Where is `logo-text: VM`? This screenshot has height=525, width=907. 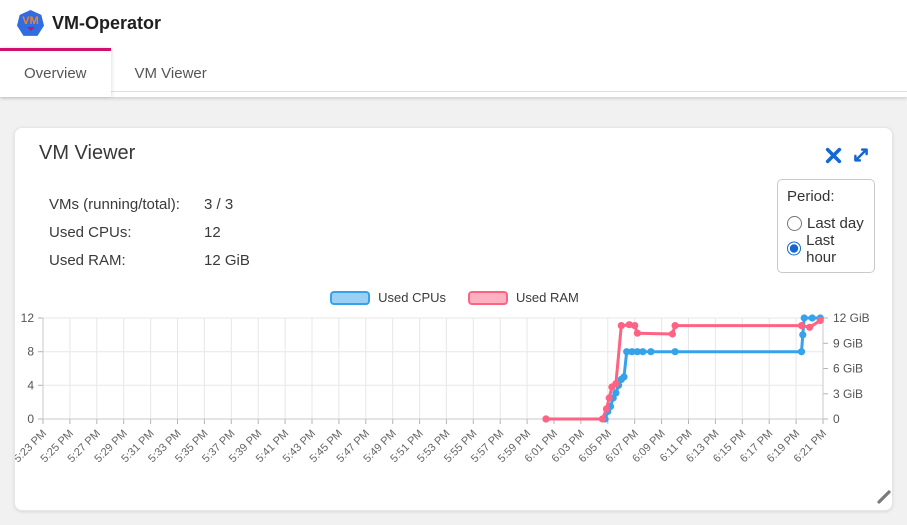
logo-text: VM is located at coordinates (30, 21).